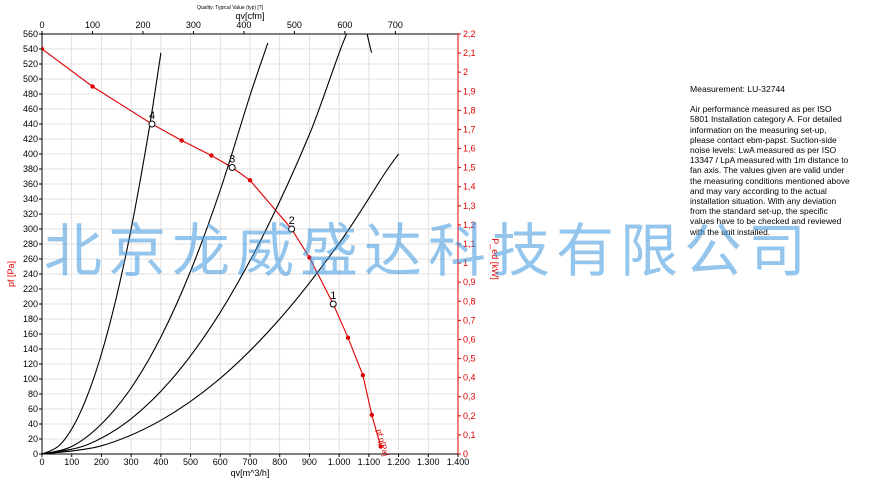 The image size is (876, 485). Describe the element at coordinates (250, 473) in the screenshot. I see `x-axis-title: qv[m^3/h]` at that location.